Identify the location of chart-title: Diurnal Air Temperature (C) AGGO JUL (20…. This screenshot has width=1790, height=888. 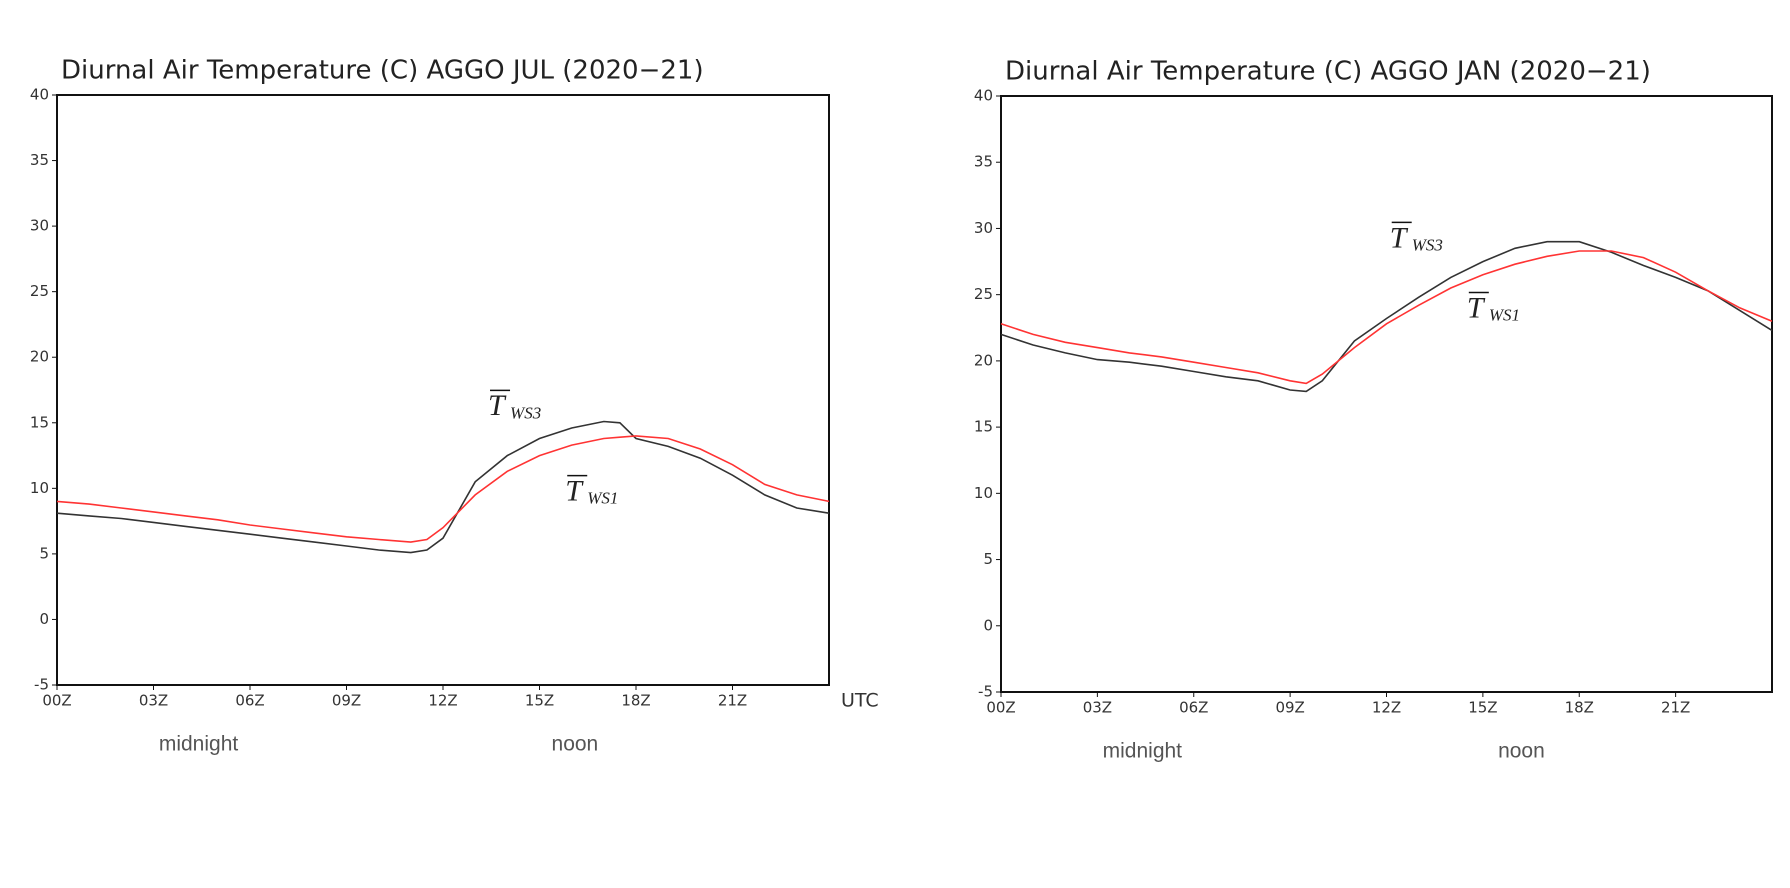
(382, 71).